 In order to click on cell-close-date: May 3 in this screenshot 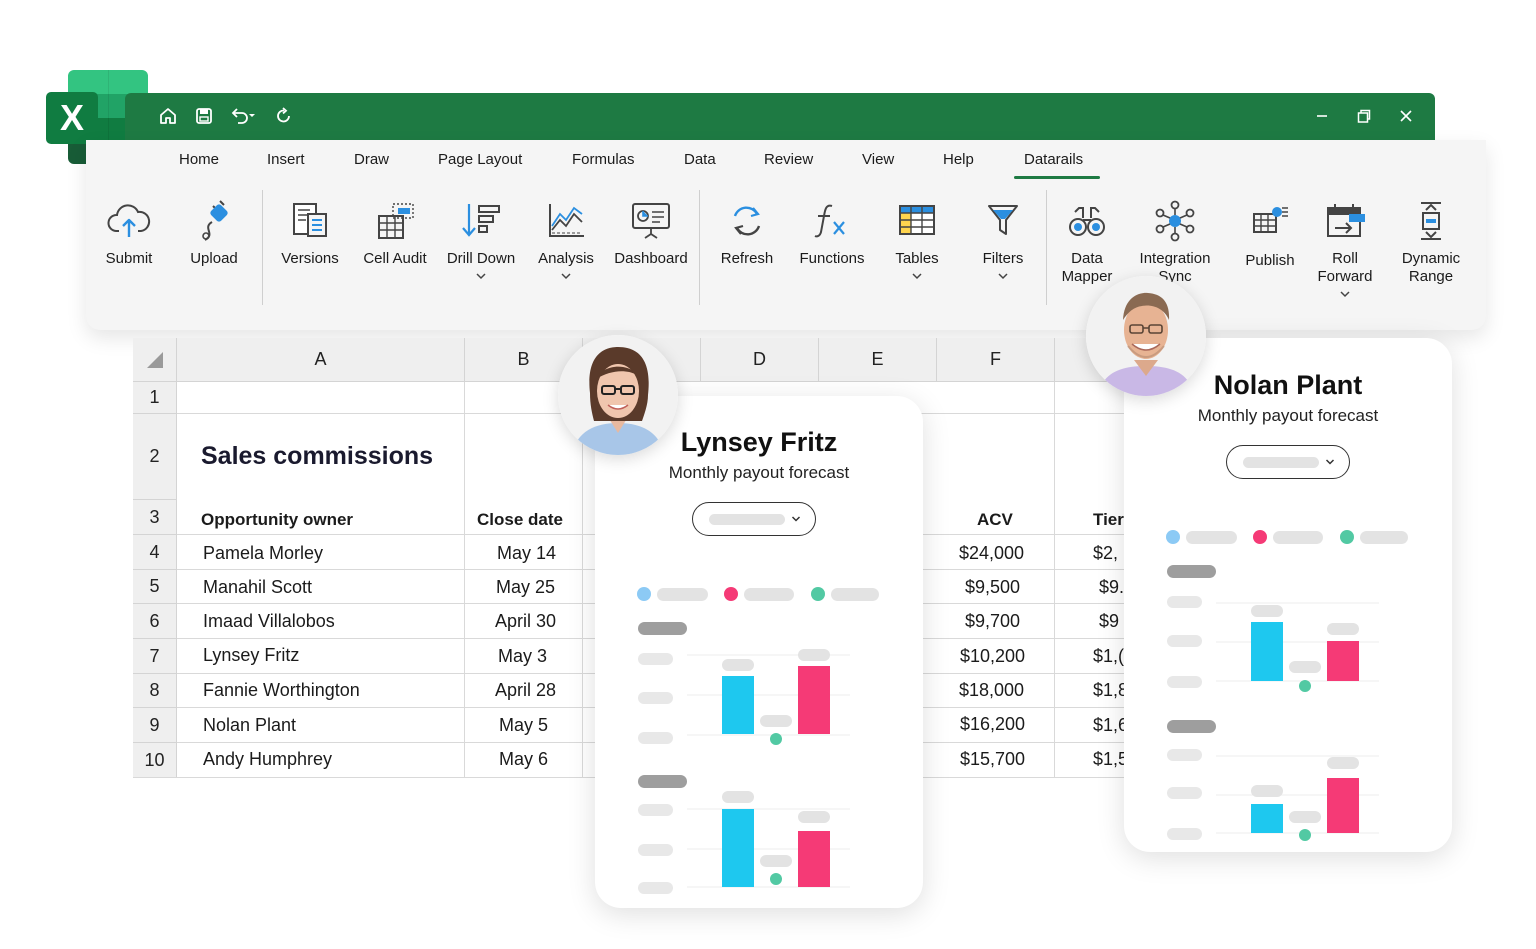, I will do `click(523, 656)`.